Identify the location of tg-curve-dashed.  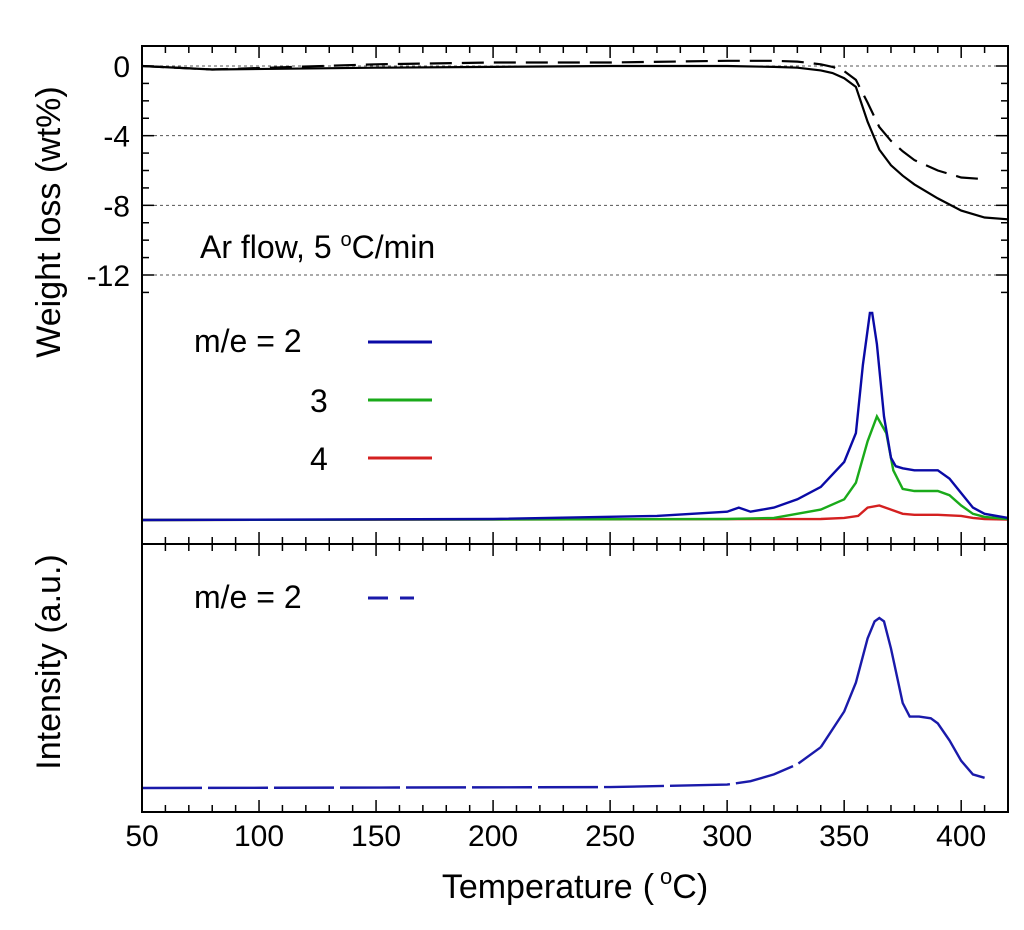
(563, 120).